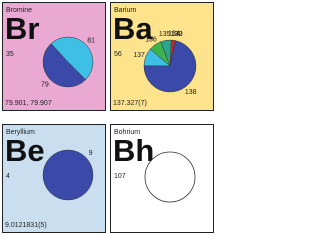 The height and width of the screenshot is (240, 320). I want to click on element-symbol: Bh, so click(133, 150).